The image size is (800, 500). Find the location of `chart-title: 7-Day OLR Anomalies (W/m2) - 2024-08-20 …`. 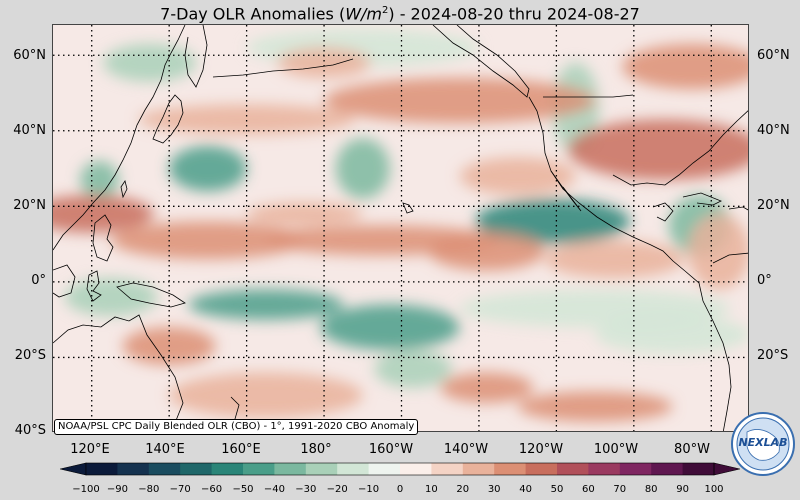

chart-title: 7-Day OLR Anomalies (W/m2) - 2024-08-20 … is located at coordinates (400, 12).